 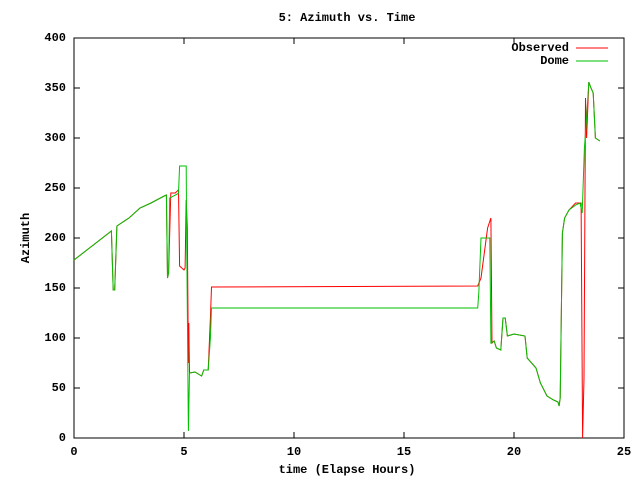 What do you see at coordinates (347, 18) in the screenshot?
I see `chart-title: 5: Azimuth vs. Time` at bounding box center [347, 18].